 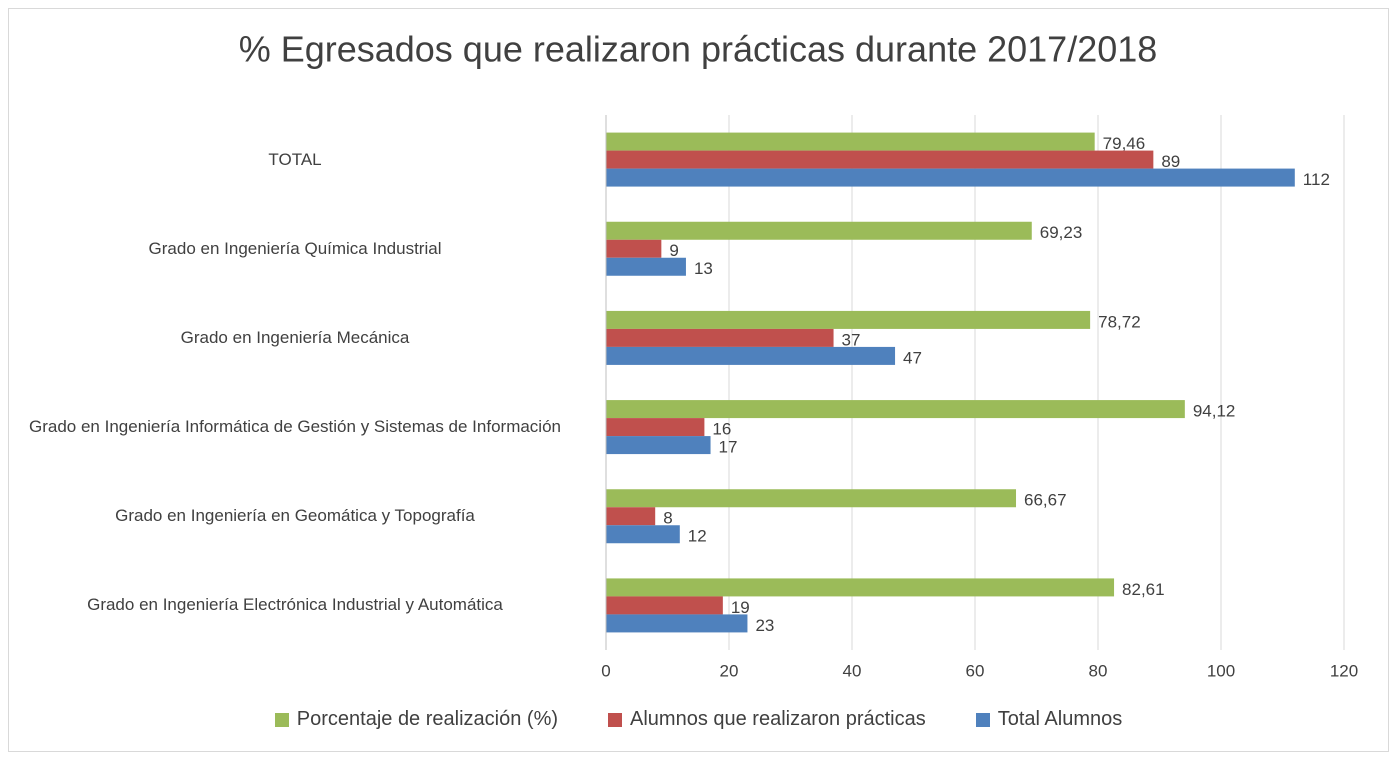 I want to click on data-label: 47, so click(x=912, y=357).